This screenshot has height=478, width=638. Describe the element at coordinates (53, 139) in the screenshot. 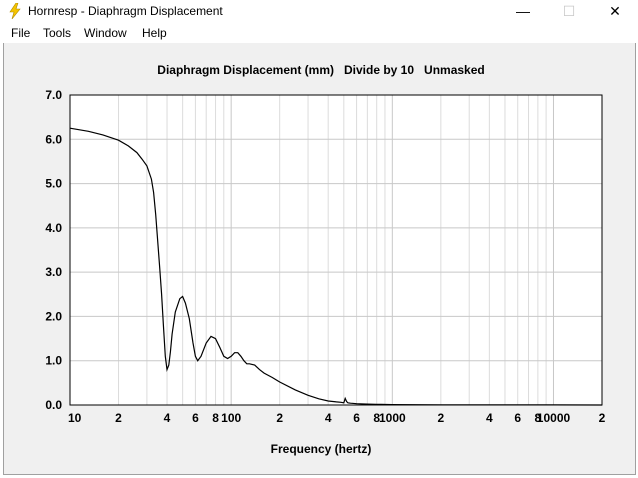

I see `y-tick-label: 6.0` at that location.